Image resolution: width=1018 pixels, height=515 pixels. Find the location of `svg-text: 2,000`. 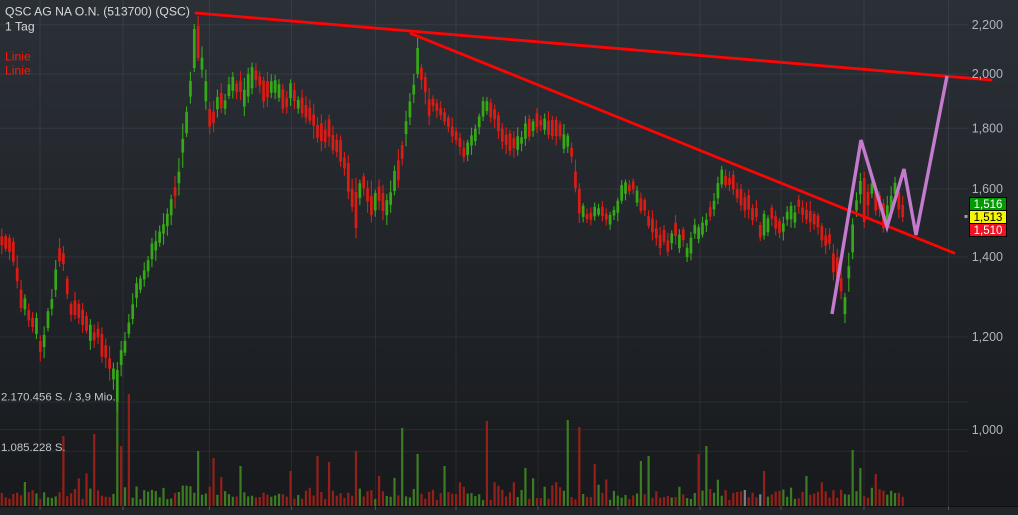

svg-text: 2,000 is located at coordinates (987, 74).